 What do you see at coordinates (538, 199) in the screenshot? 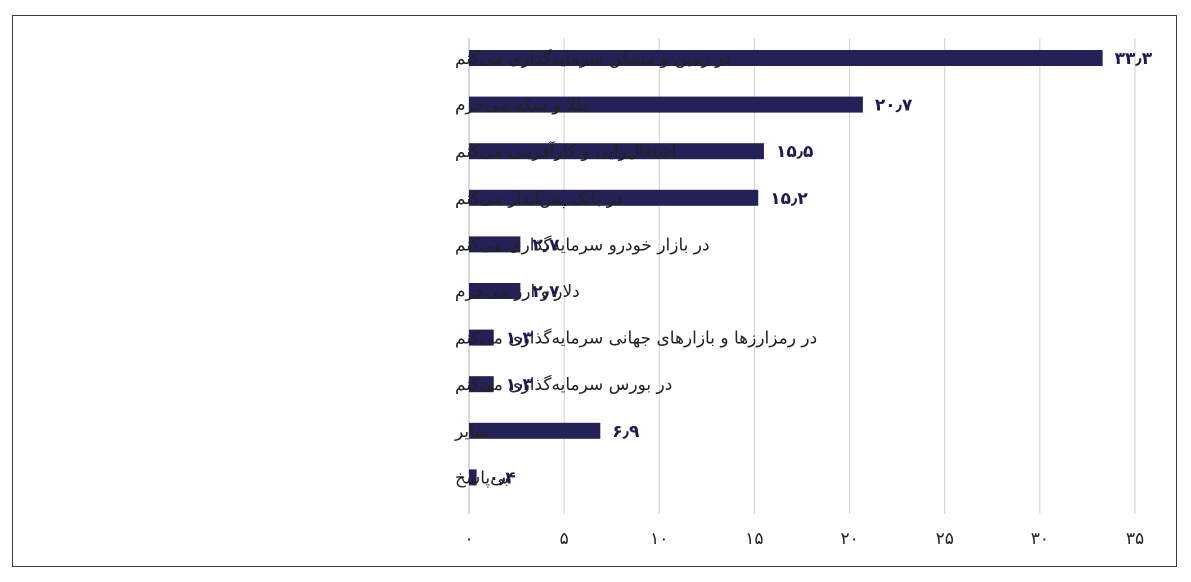
I see `category-label: در بانک پس‌انداز می‌کنم` at bounding box center [538, 199].